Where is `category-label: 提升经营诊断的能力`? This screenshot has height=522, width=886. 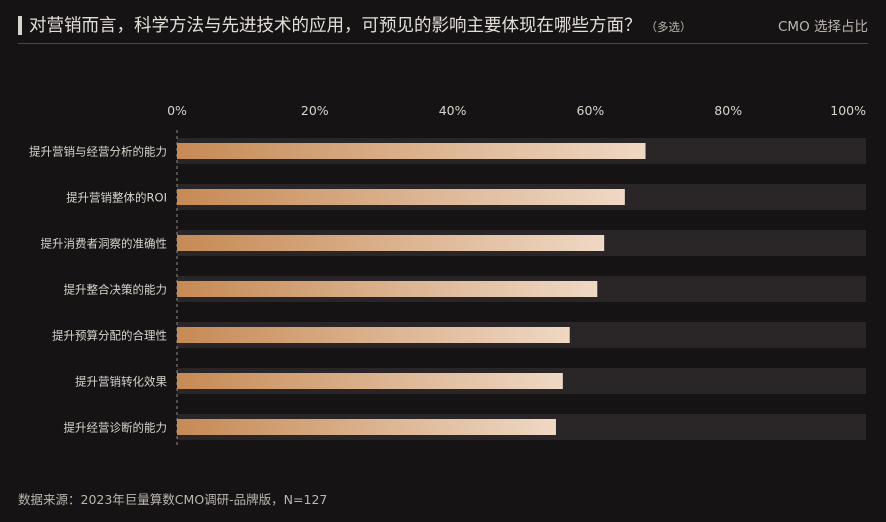 category-label: 提升经营诊断的能力 is located at coordinates (116, 428).